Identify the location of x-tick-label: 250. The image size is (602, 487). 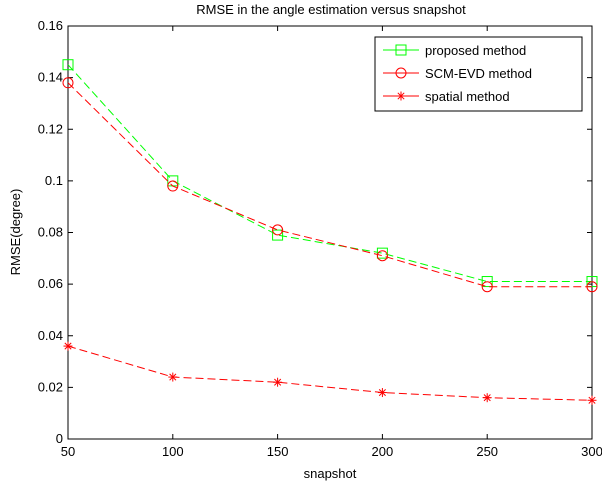
(487, 451).